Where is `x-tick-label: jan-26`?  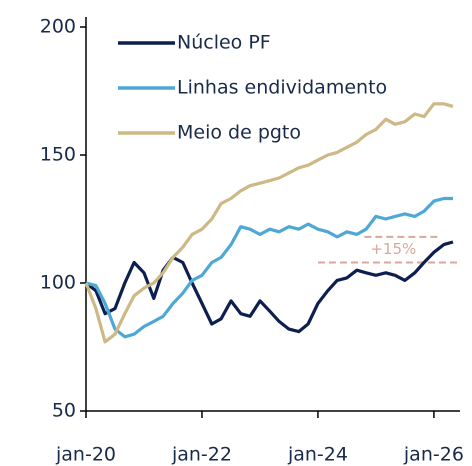
x-tick-label: jan-26 is located at coordinates (433, 455).